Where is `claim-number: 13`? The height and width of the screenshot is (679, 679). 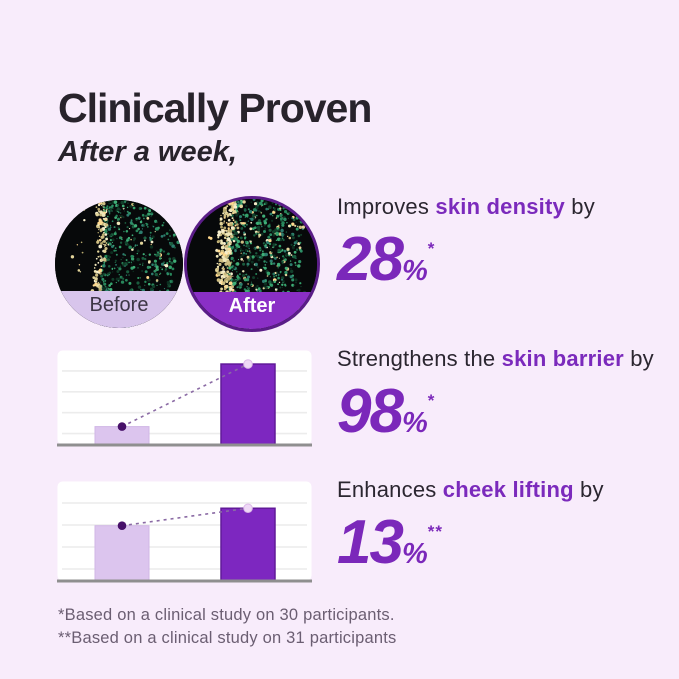
claim-number: 13 is located at coordinates (370, 542).